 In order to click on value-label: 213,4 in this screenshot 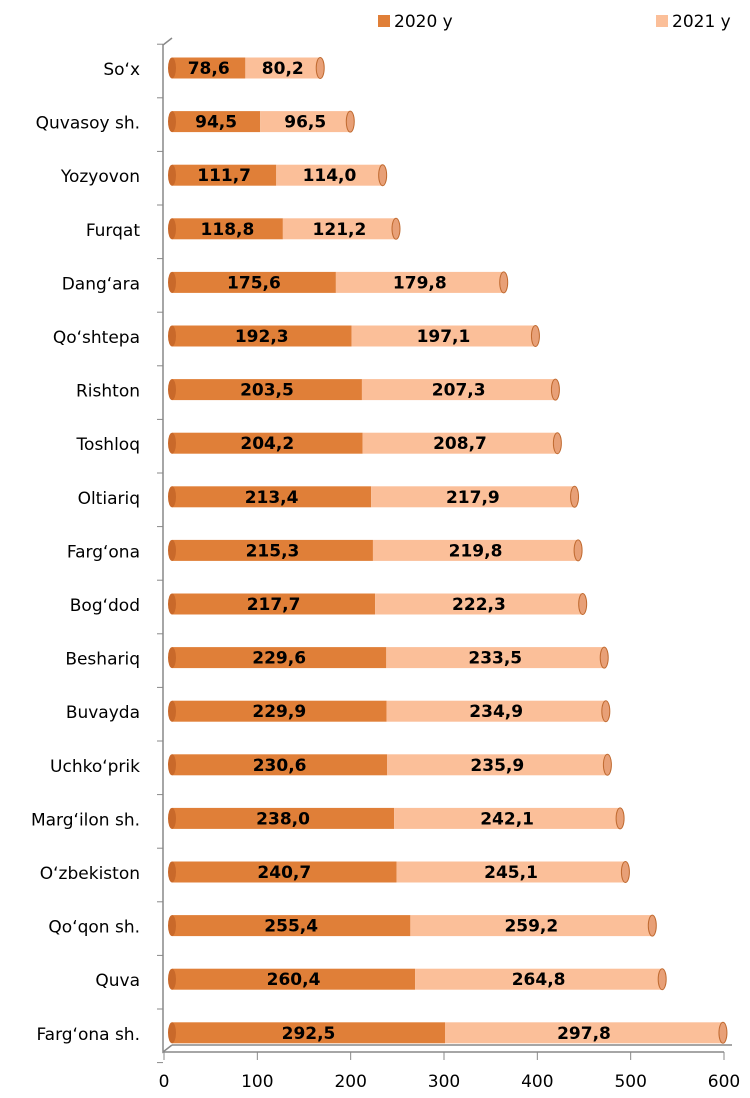, I will do `click(272, 498)`.